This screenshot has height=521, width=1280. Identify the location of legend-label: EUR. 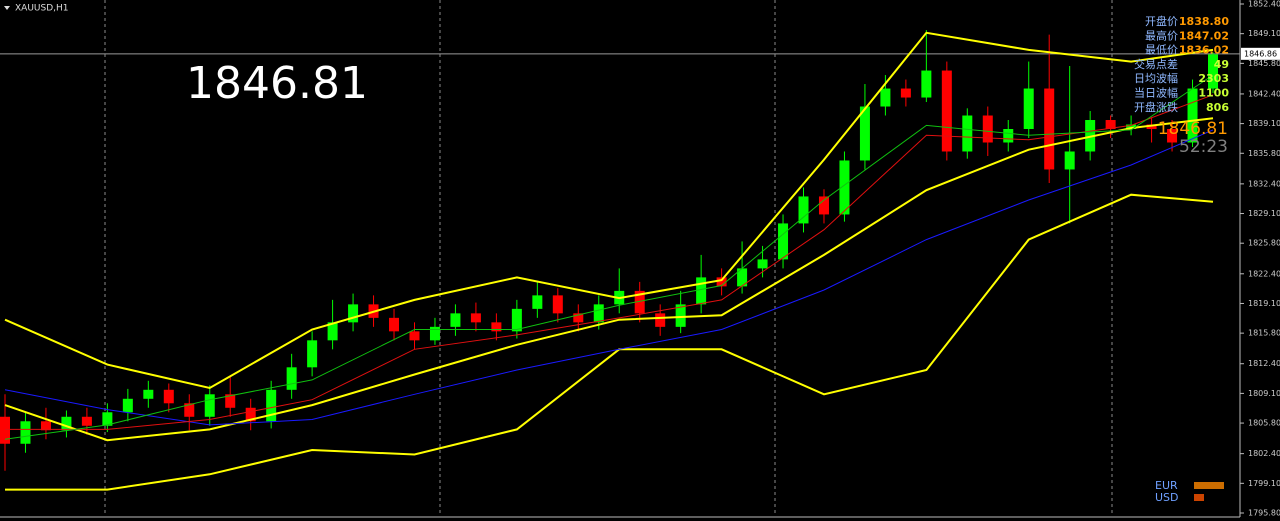
(1166, 485).